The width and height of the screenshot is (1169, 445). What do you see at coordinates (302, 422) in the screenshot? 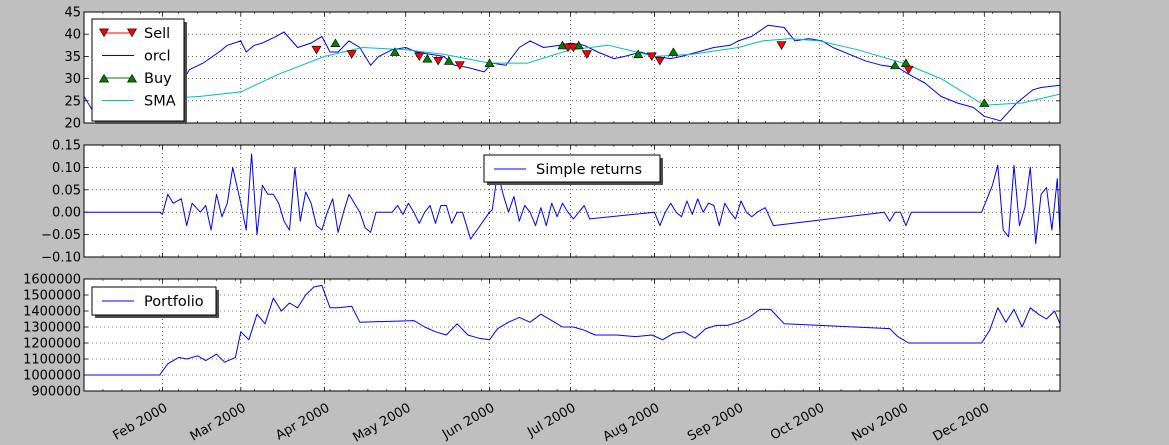
I see `x-tick-label: Apr 2000` at bounding box center [302, 422].